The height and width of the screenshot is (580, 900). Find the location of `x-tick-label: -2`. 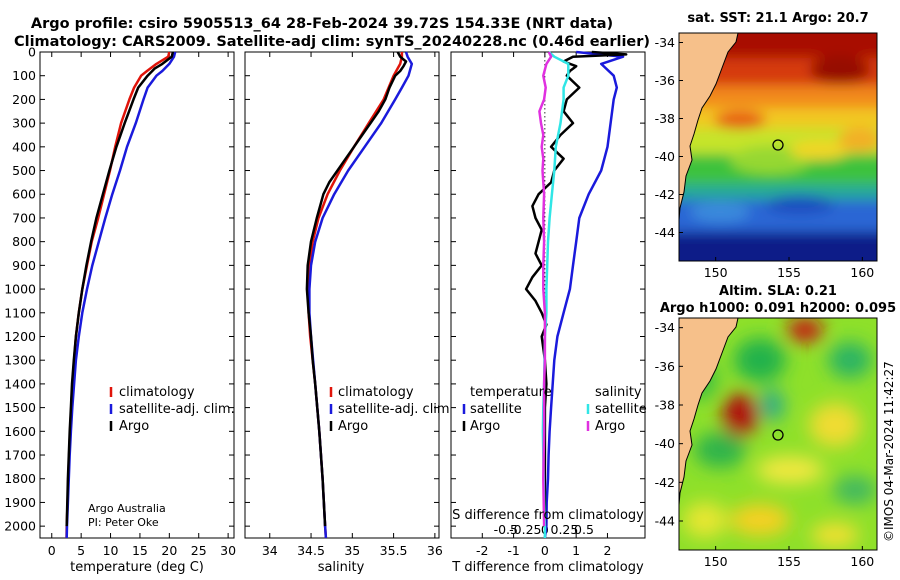

x-tick-label: -2 is located at coordinates (482, 550).